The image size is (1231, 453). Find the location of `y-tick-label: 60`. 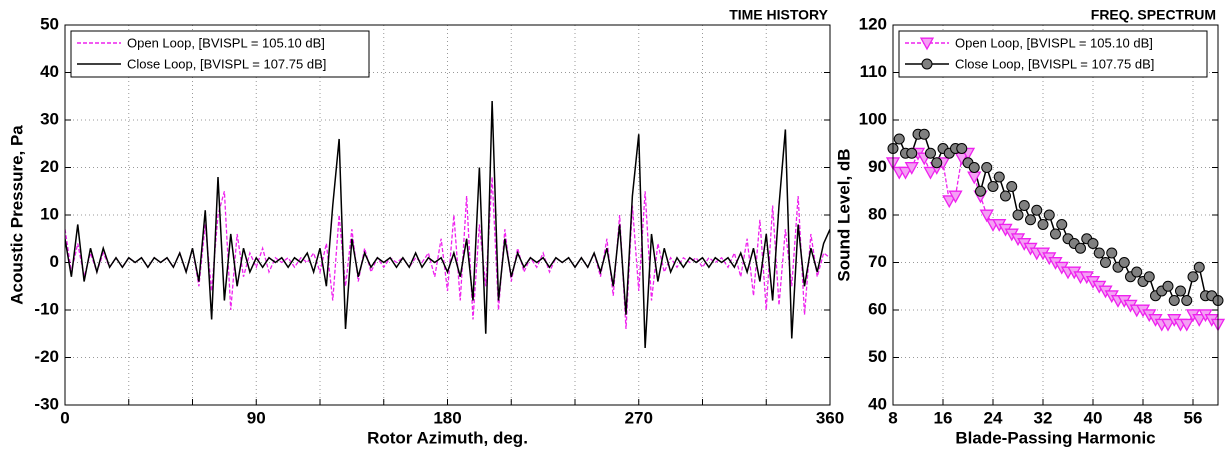

y-tick-label: 60 is located at coordinates (877, 308).